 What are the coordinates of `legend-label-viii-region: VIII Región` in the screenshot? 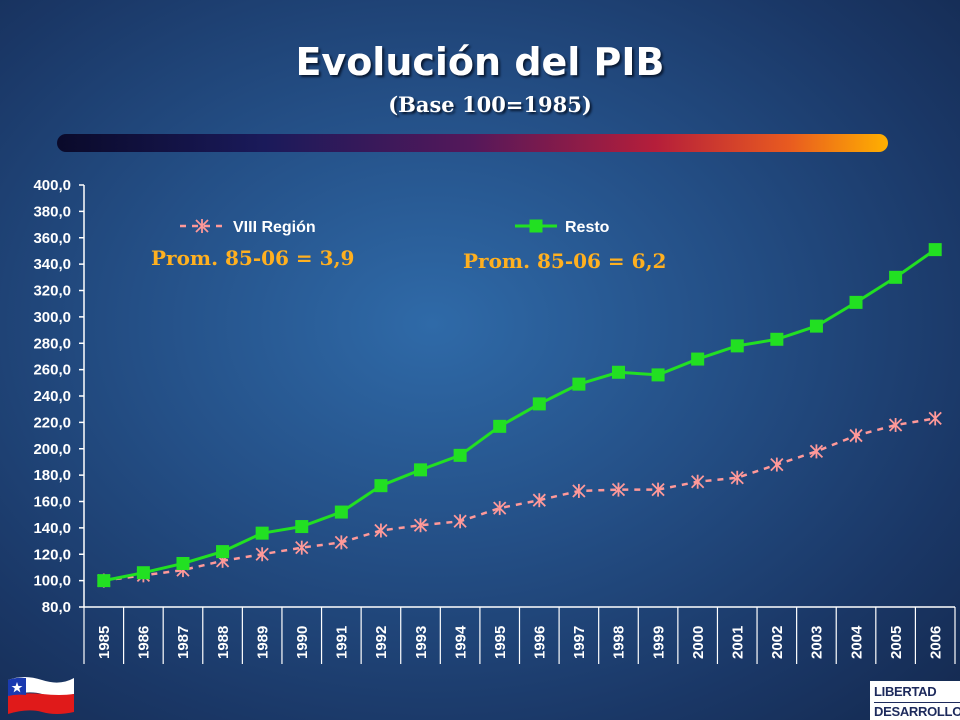 It's located at (274, 227).